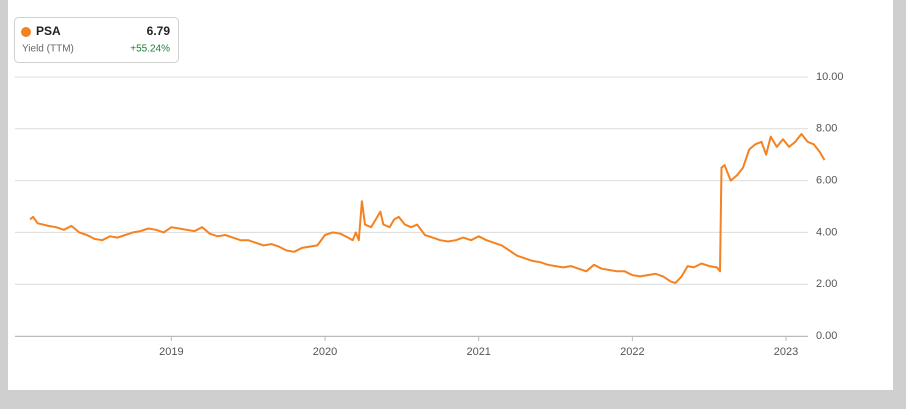  I want to click on legend-box, so click(96, 40).